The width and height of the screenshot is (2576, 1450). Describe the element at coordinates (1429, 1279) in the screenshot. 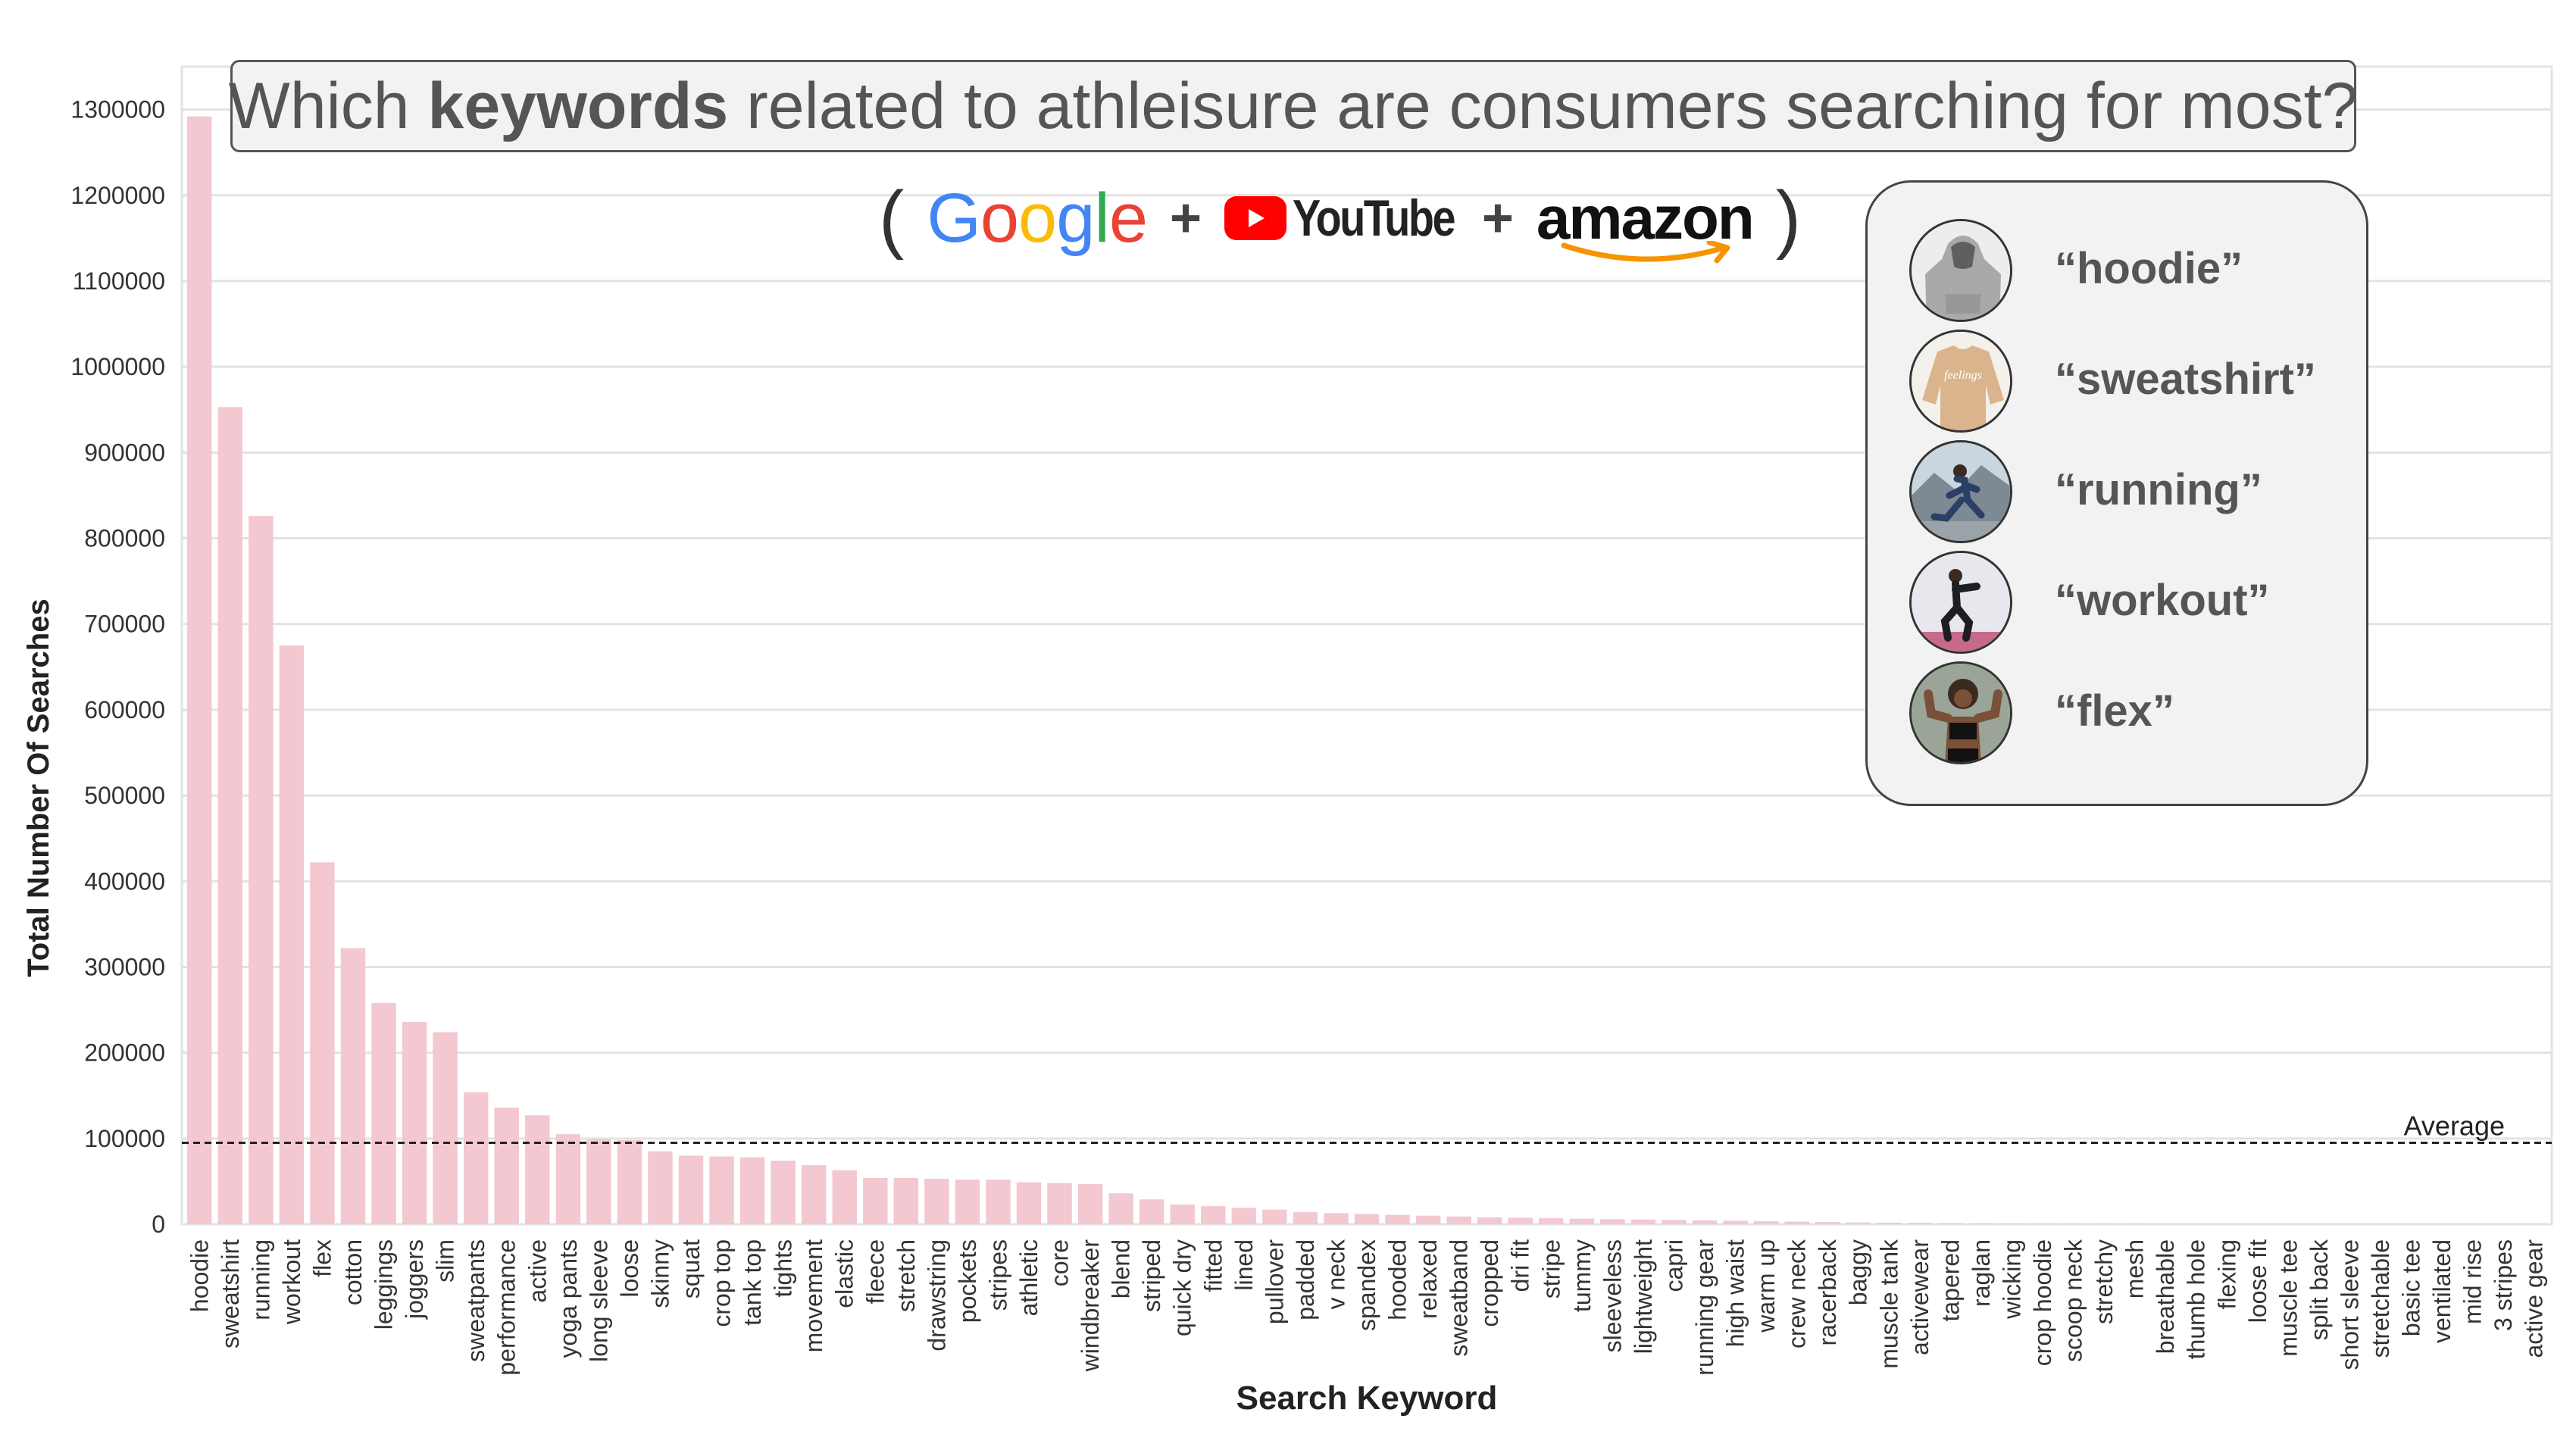

I see `x-tick-label: relaxed` at that location.